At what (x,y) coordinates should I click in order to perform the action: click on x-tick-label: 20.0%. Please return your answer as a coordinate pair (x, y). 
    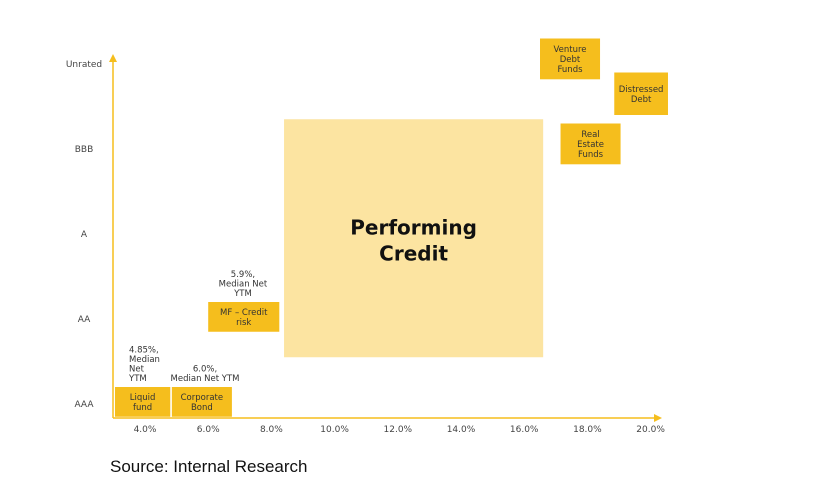
    Looking at the image, I should click on (650, 430).